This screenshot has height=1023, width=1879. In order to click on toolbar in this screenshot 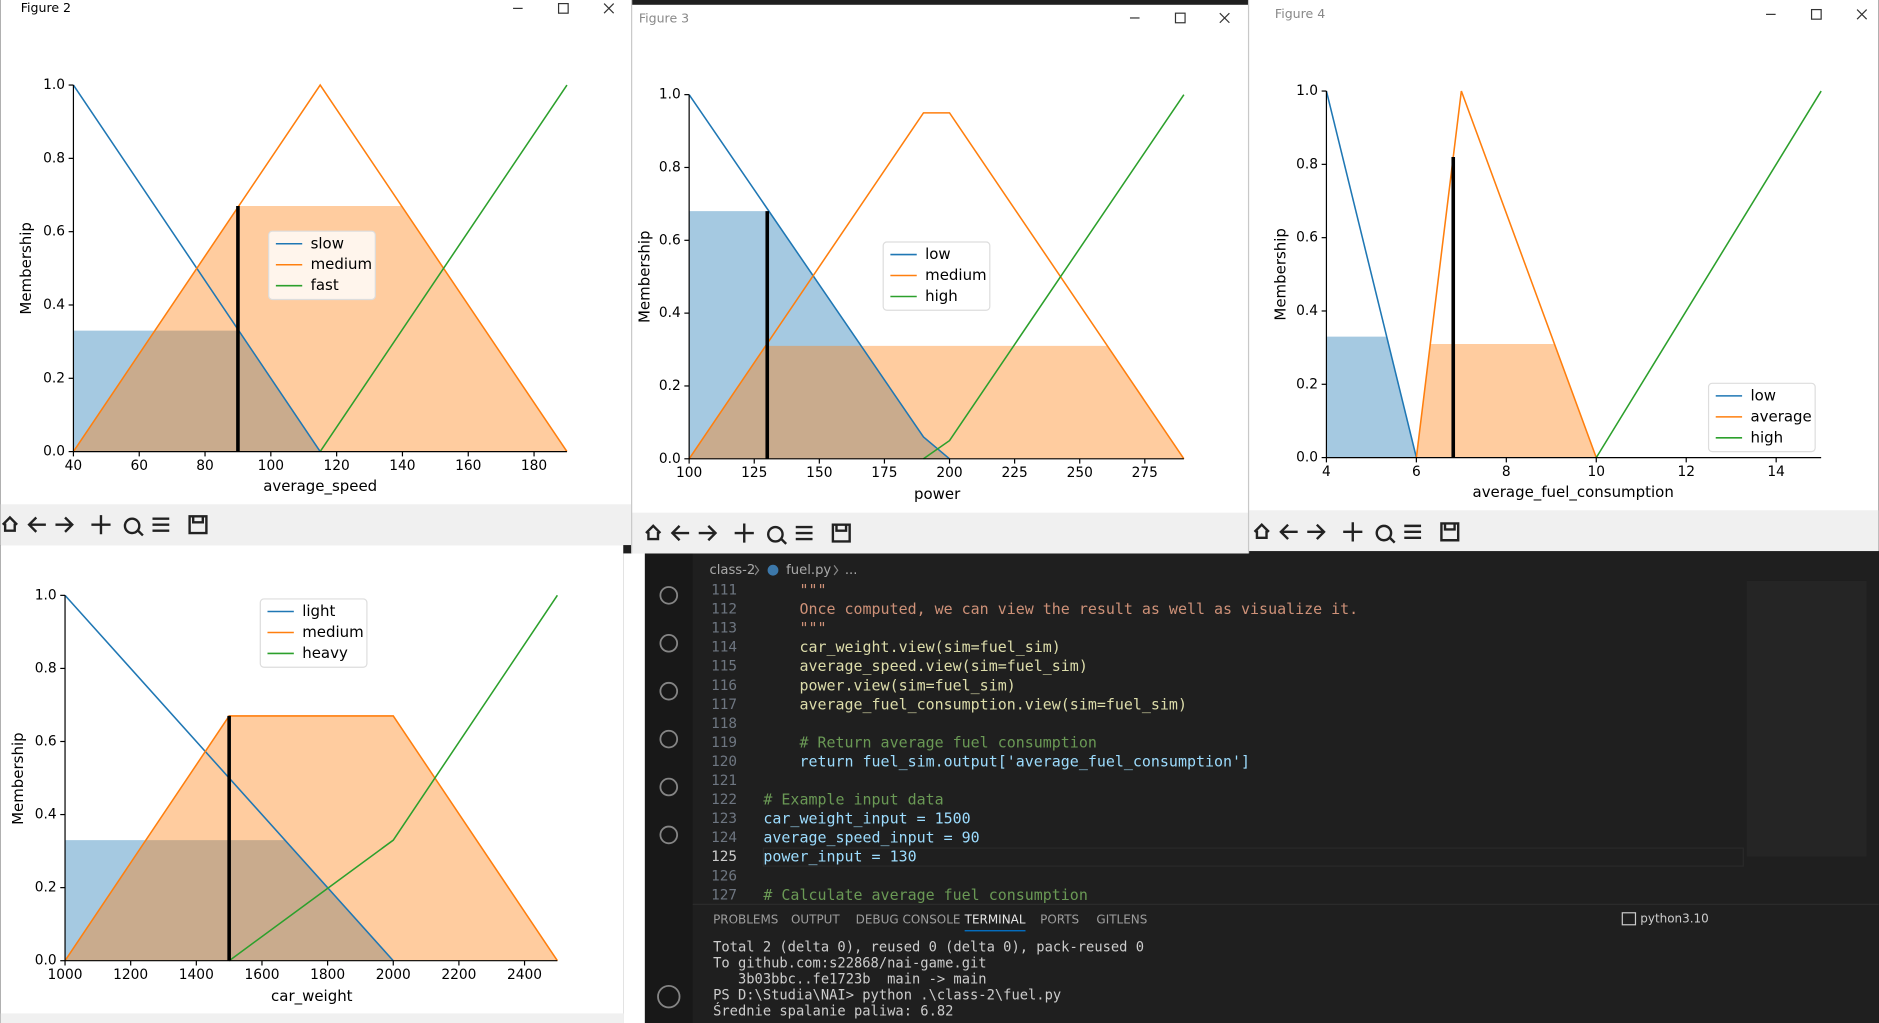, I will do `click(940, 533)`.